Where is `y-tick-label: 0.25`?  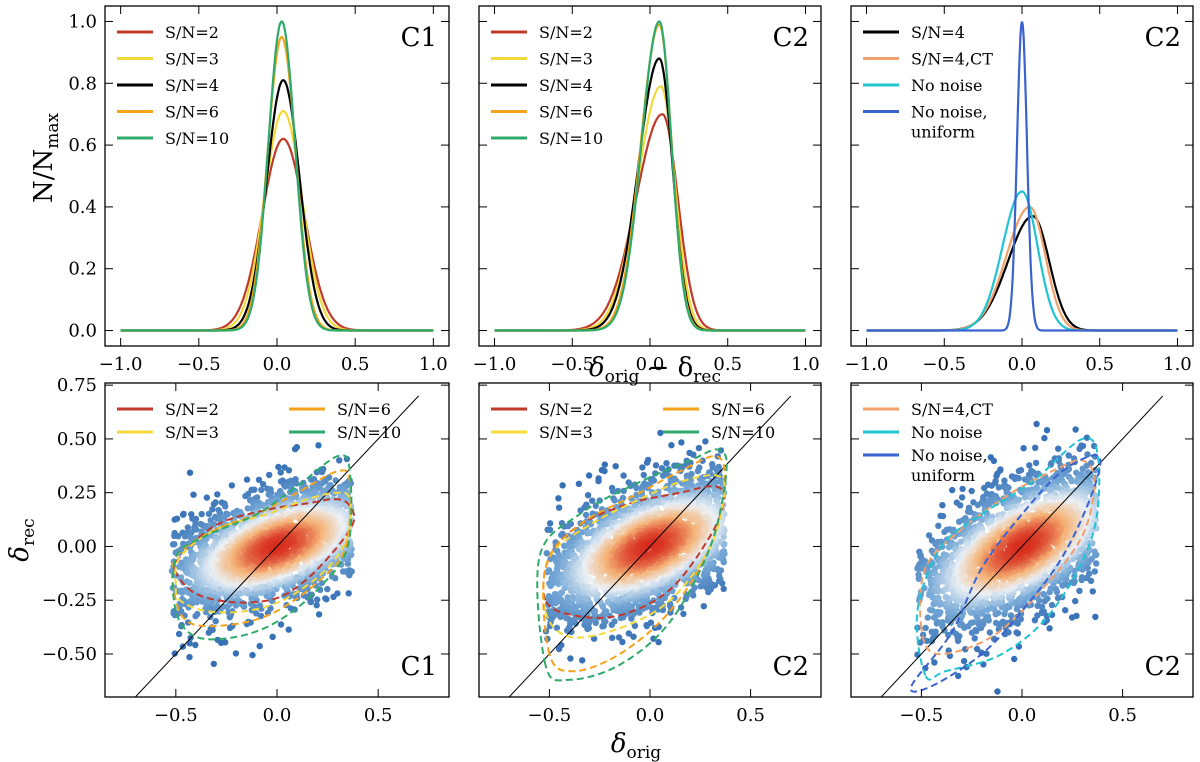
y-tick-label: 0.25 is located at coordinates (77, 493).